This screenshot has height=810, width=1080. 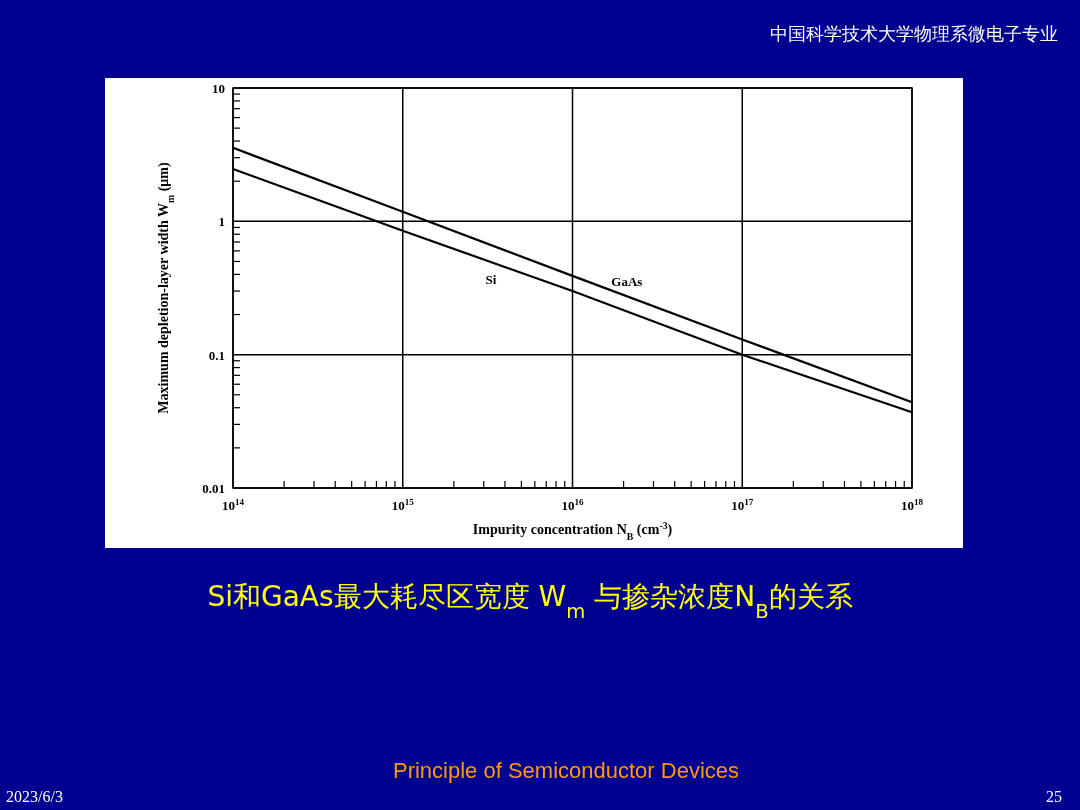 What do you see at coordinates (218, 88) in the screenshot?
I see `y-tick-label: 10` at bounding box center [218, 88].